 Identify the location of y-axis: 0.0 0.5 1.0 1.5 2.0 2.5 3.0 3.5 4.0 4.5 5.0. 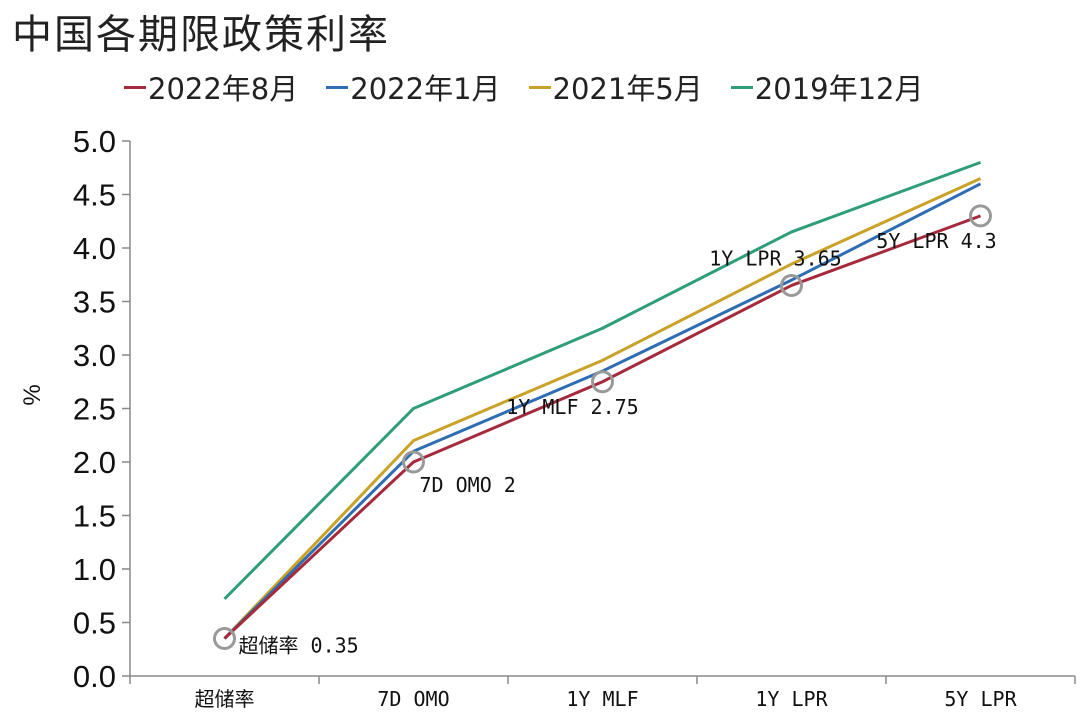
(102, 409).